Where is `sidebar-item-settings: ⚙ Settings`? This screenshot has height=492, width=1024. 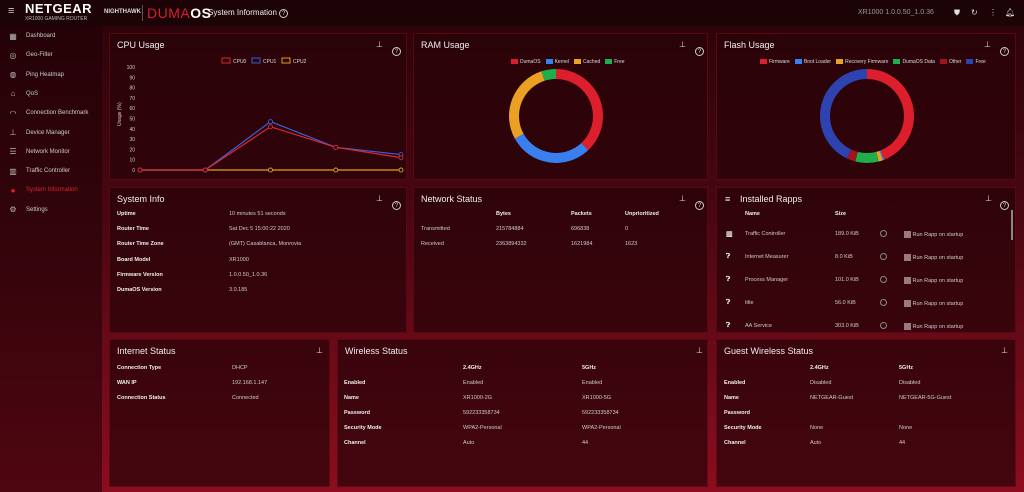 sidebar-item-settings: ⚙ Settings is located at coordinates (51, 210).